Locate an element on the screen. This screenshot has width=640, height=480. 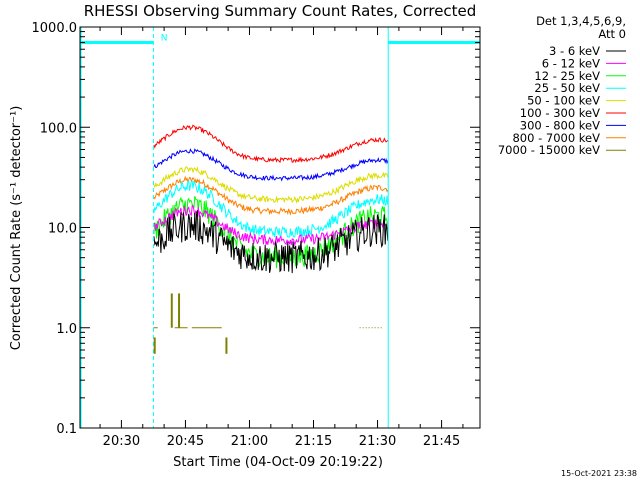
legend-entry-label: 7000 - 15000 keV is located at coordinates (549, 150).